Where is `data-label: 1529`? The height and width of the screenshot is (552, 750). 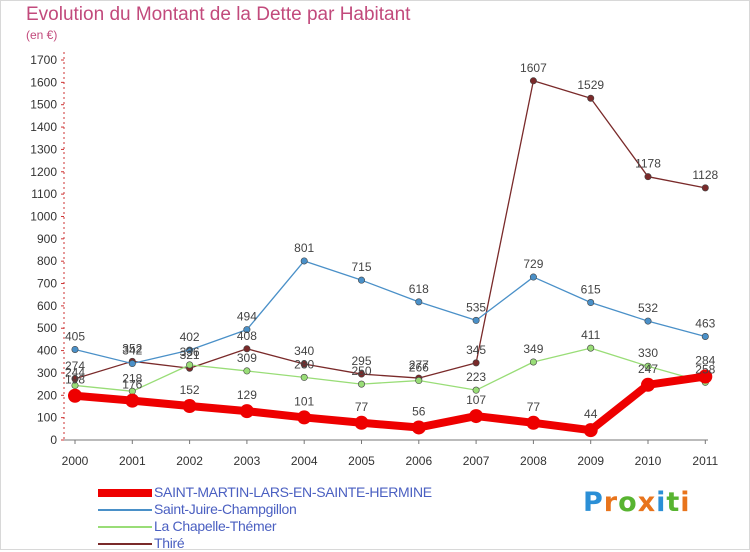 data-label: 1529 is located at coordinates (590, 85).